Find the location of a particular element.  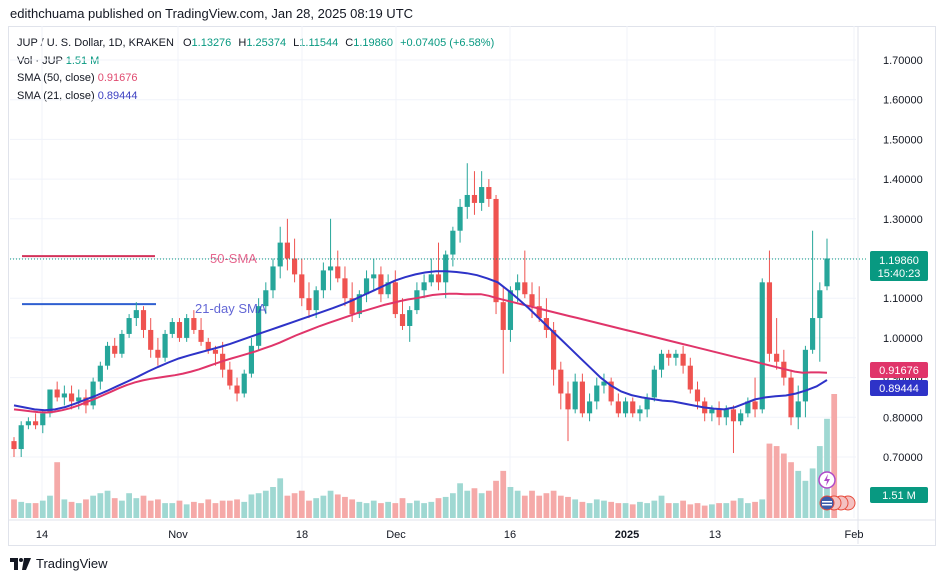

low-label: L is located at coordinates (296, 43).